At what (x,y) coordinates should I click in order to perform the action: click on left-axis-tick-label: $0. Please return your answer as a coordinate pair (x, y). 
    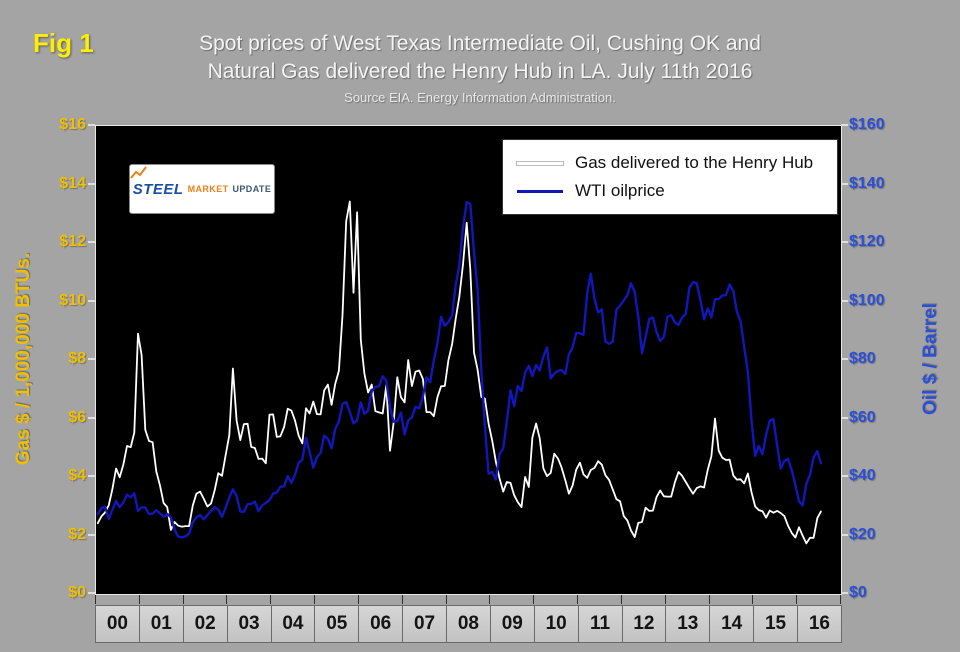
    Looking at the image, I should click on (77, 592).